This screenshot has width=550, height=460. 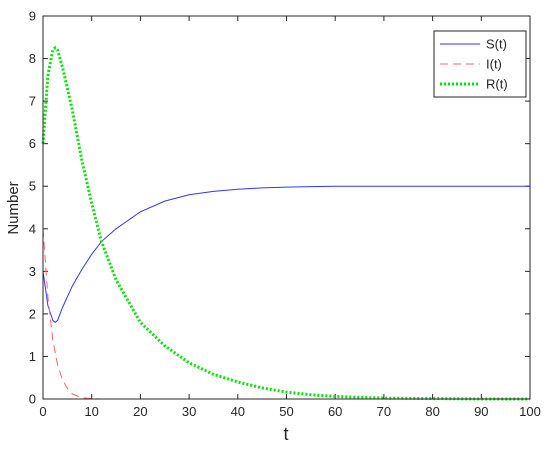 I want to click on x-tick-label: 20, so click(x=140, y=411).